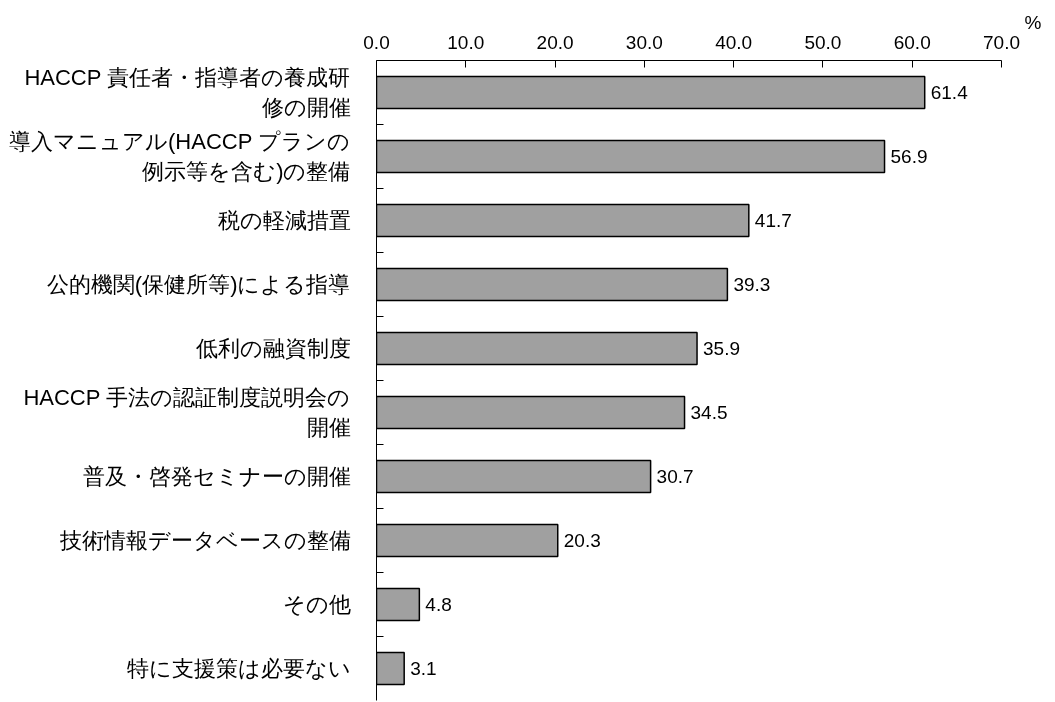  Describe the element at coordinates (675, 476) in the screenshot. I see `data-label: 30.7` at that location.